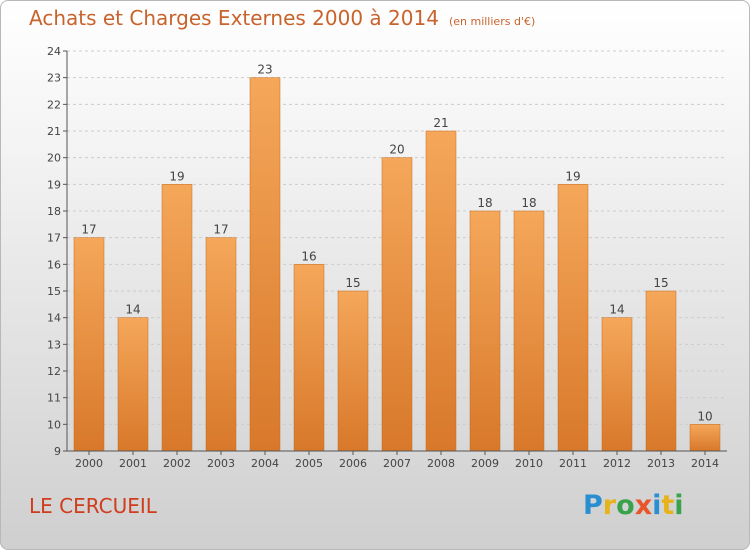 The width and height of the screenshot is (750, 550). I want to click on x-tick-label: 2012, so click(617, 463).